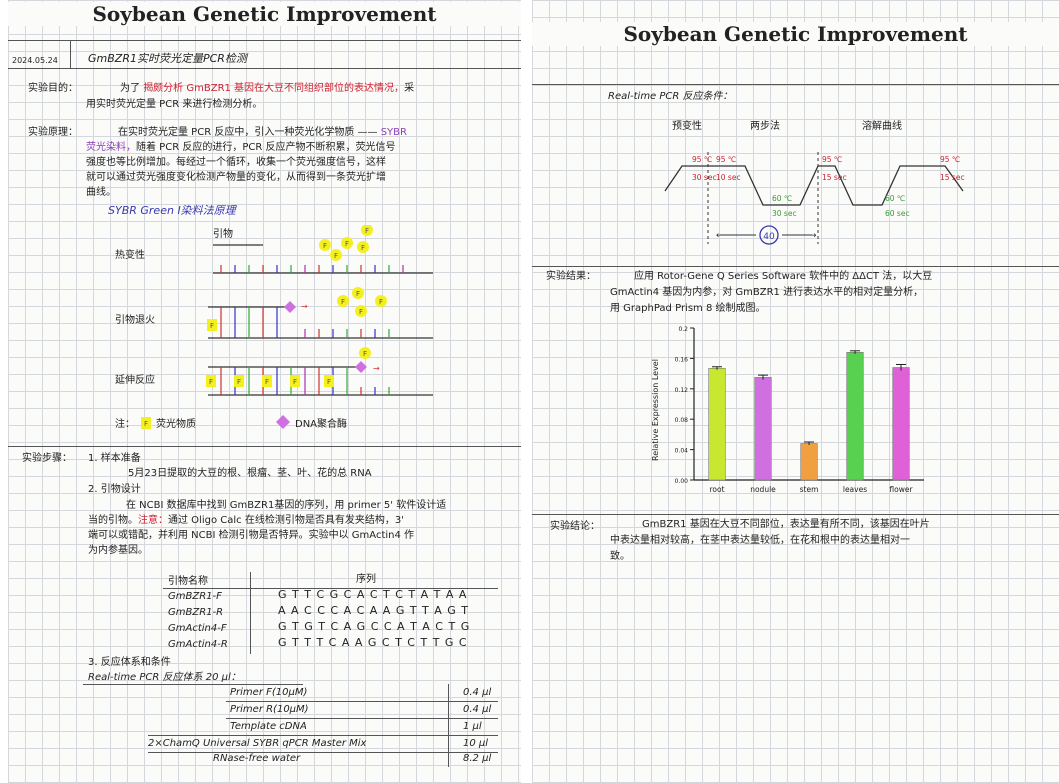 The width and height of the screenshot is (1059, 783). I want to click on primer-seq-cell: G T T T C A A G C T C T T G C, so click(373, 642).